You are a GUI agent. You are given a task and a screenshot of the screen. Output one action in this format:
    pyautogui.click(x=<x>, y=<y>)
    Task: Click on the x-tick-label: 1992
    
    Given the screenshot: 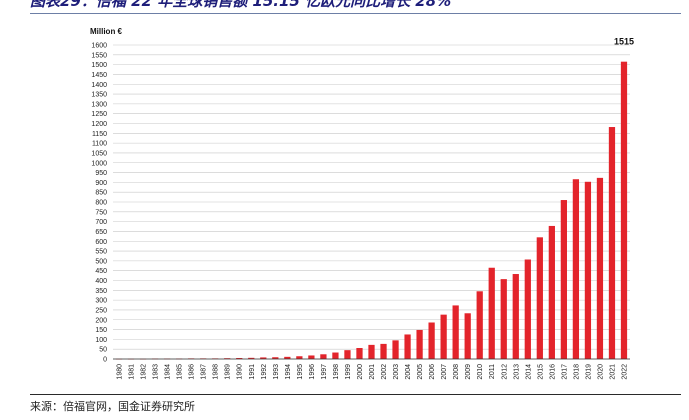 What is the action you would take?
    pyautogui.click(x=264, y=372)
    